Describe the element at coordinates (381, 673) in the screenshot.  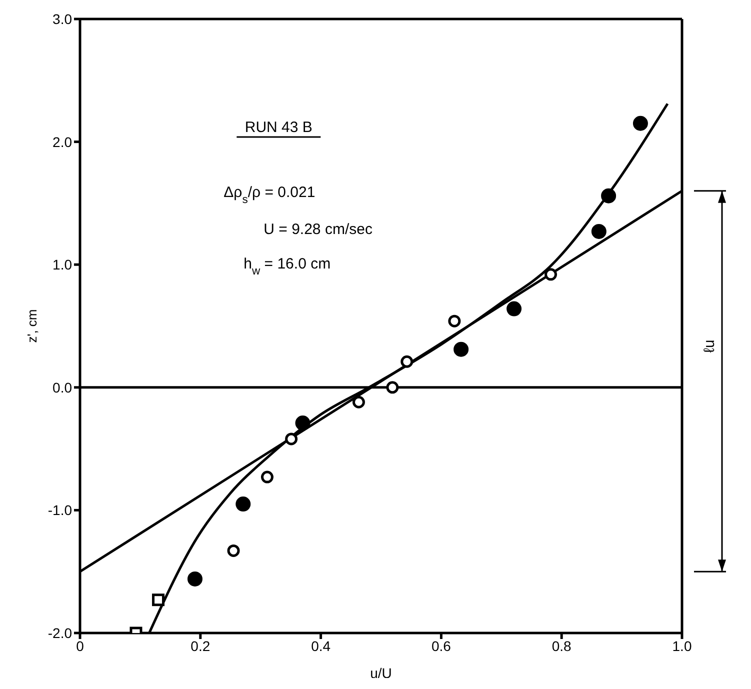
I see `x-axis-title: u/U` at that location.